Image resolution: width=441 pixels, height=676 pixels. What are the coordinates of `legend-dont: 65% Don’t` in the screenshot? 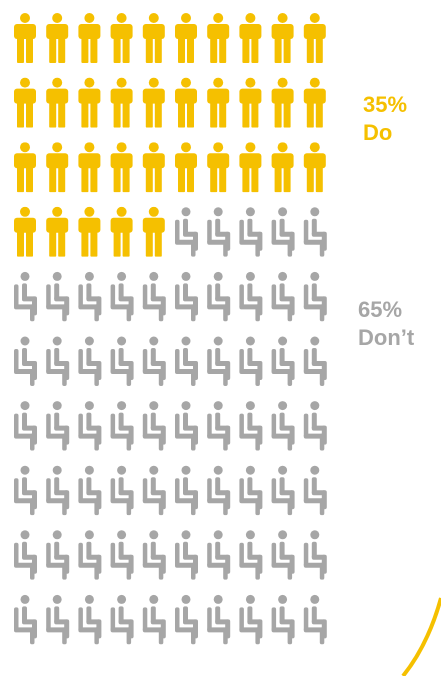 It's located at (386, 324).